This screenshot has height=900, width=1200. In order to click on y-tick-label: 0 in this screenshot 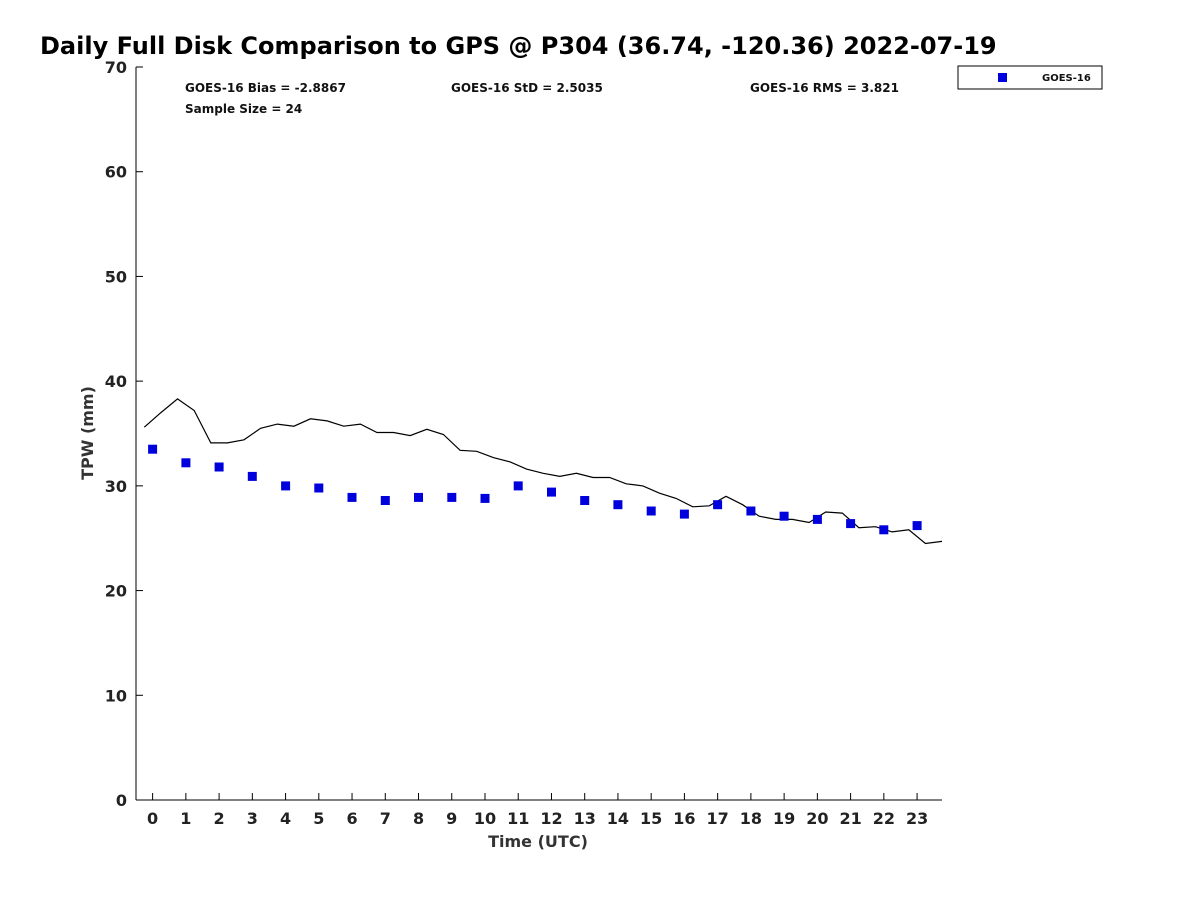, I will do `click(121, 800)`.